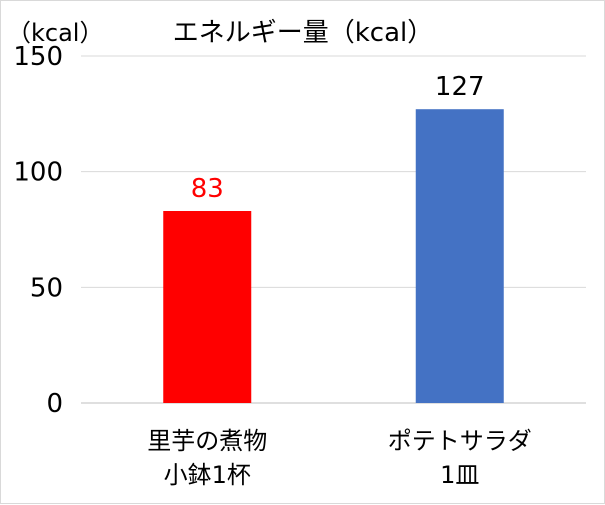 This screenshot has height=505, width=605. I want to click on y-tick-label: 100, so click(38, 173).